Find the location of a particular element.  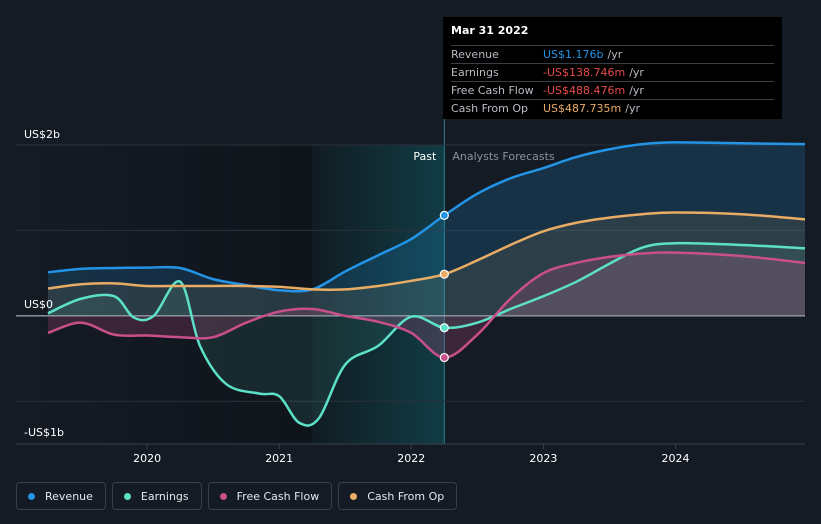

tooltip-row-label: Revenue is located at coordinates (475, 54).